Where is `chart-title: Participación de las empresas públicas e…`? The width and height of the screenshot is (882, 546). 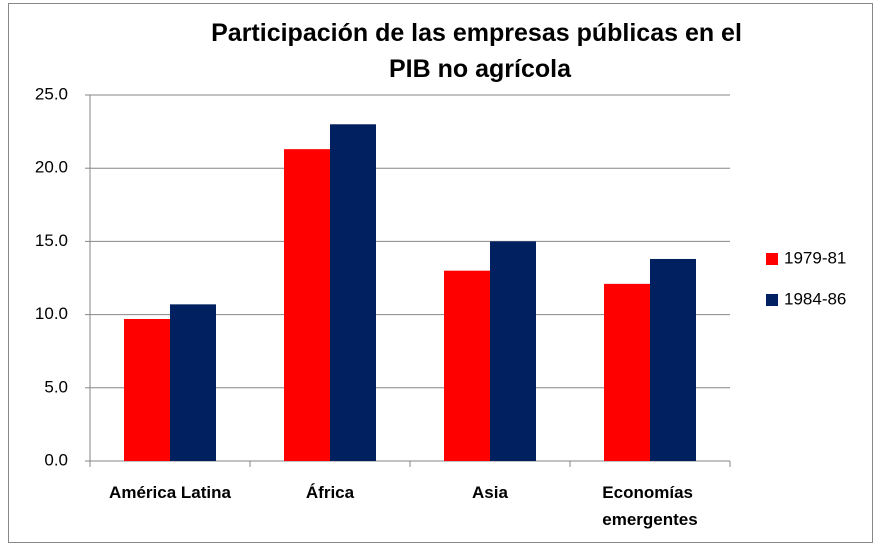
chart-title: Participación de las empresas públicas e… is located at coordinates (480, 51).